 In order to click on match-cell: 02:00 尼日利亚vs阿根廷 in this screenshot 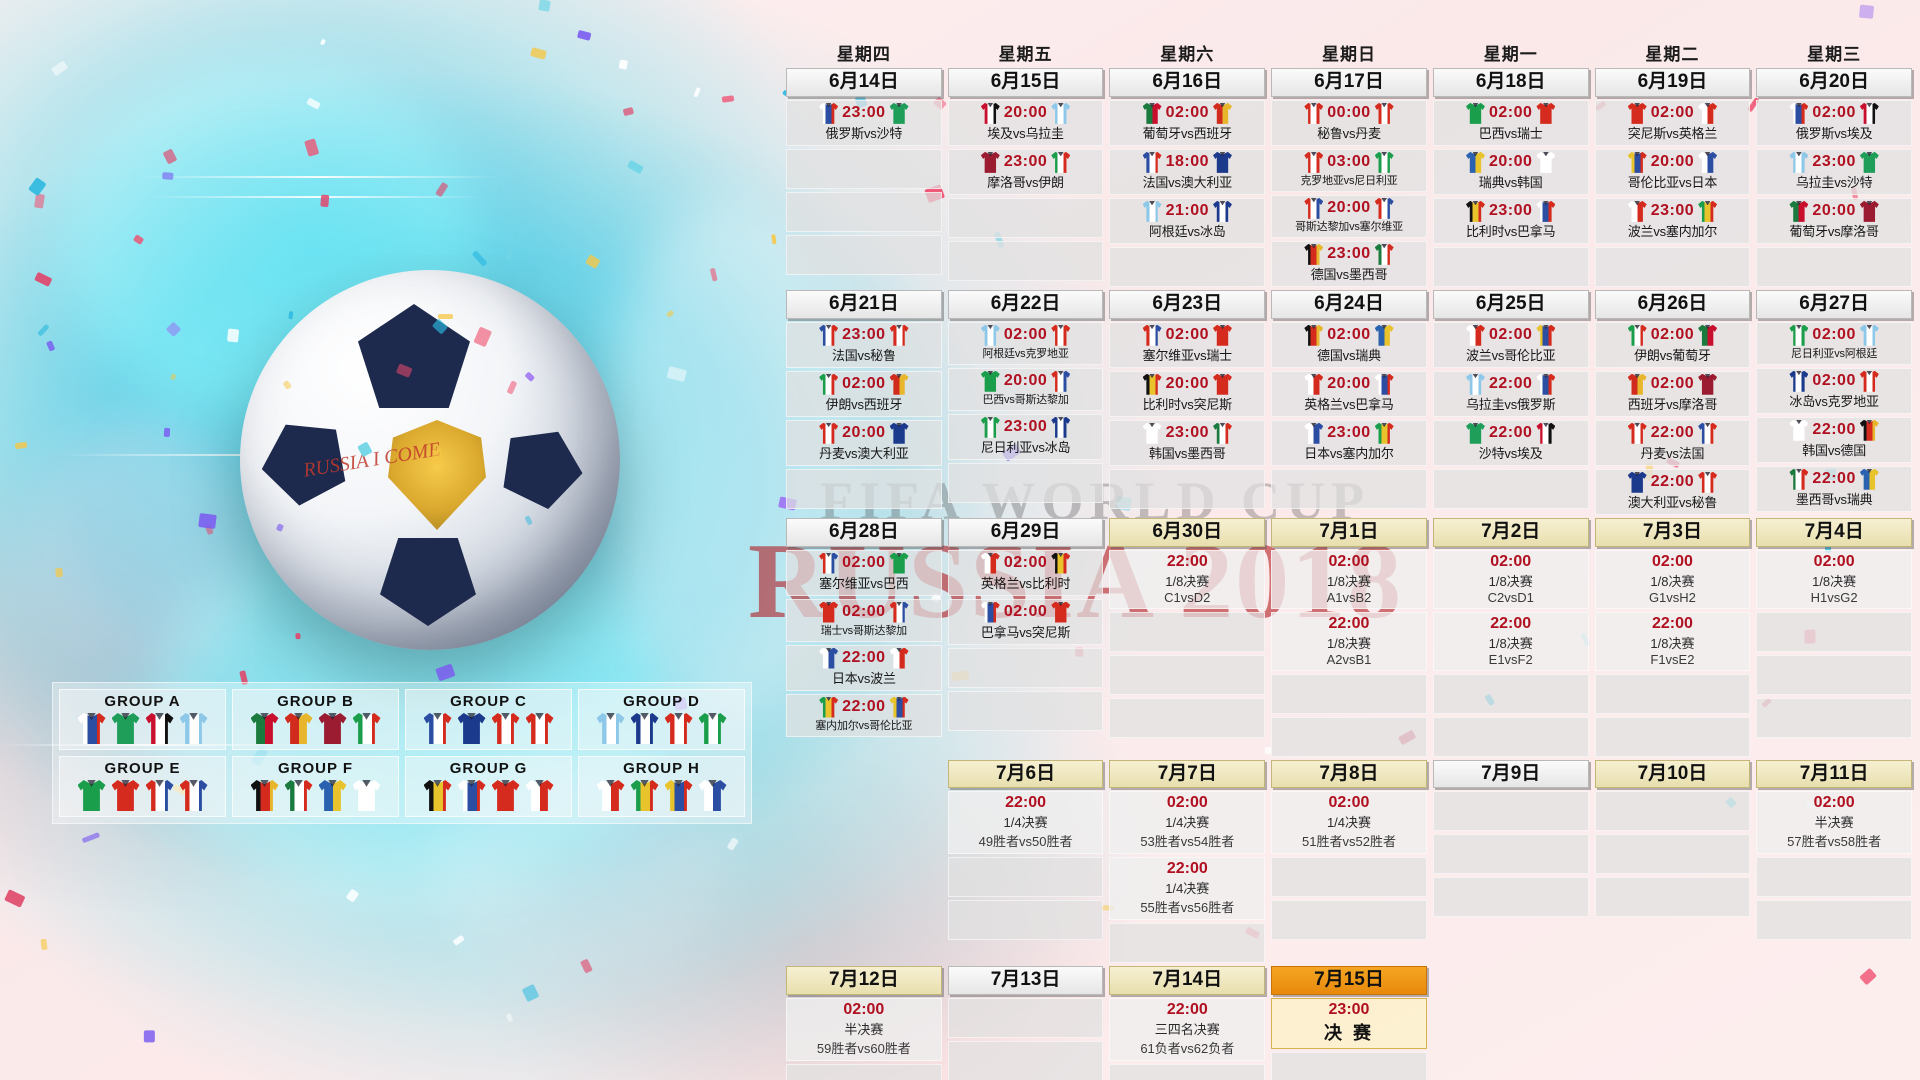, I will do `click(1834, 343)`.